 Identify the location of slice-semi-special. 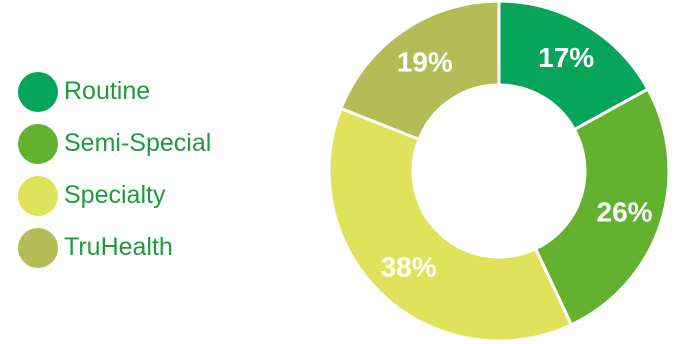
(602, 207).